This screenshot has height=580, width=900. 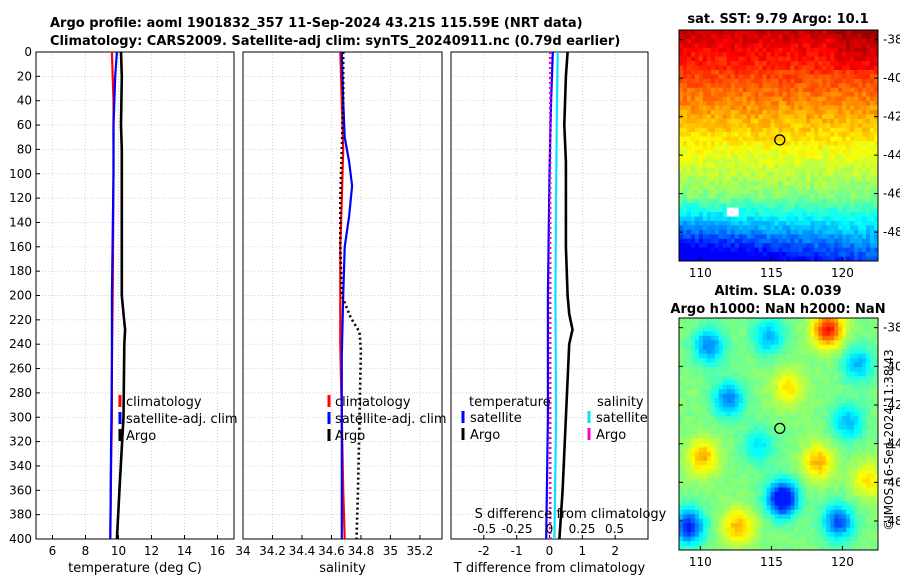 What do you see at coordinates (891, 117) in the screenshot?
I see `map-y-tick-label: -42` at bounding box center [891, 117].